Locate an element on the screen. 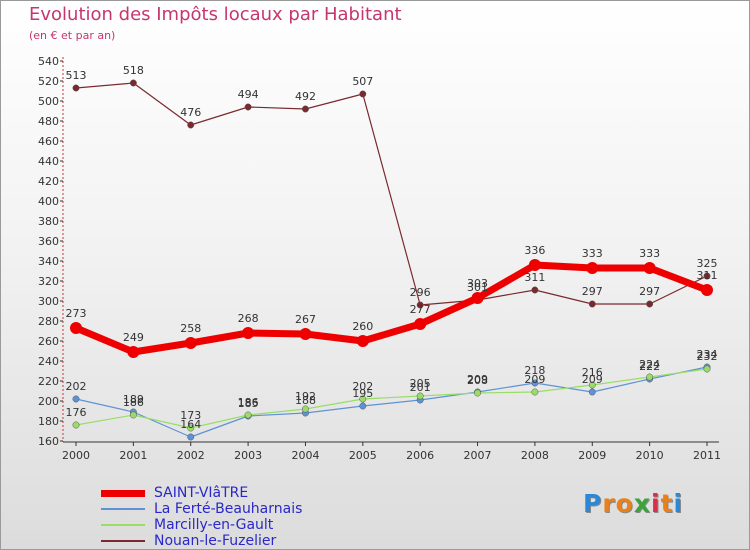 The width and height of the screenshot is (750, 550). logo-letter: x is located at coordinates (642, 503).